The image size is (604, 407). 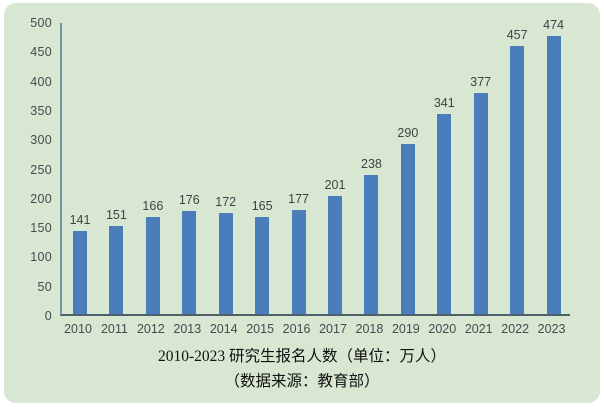 I want to click on x-tick-label: 2021, so click(x=478, y=329).